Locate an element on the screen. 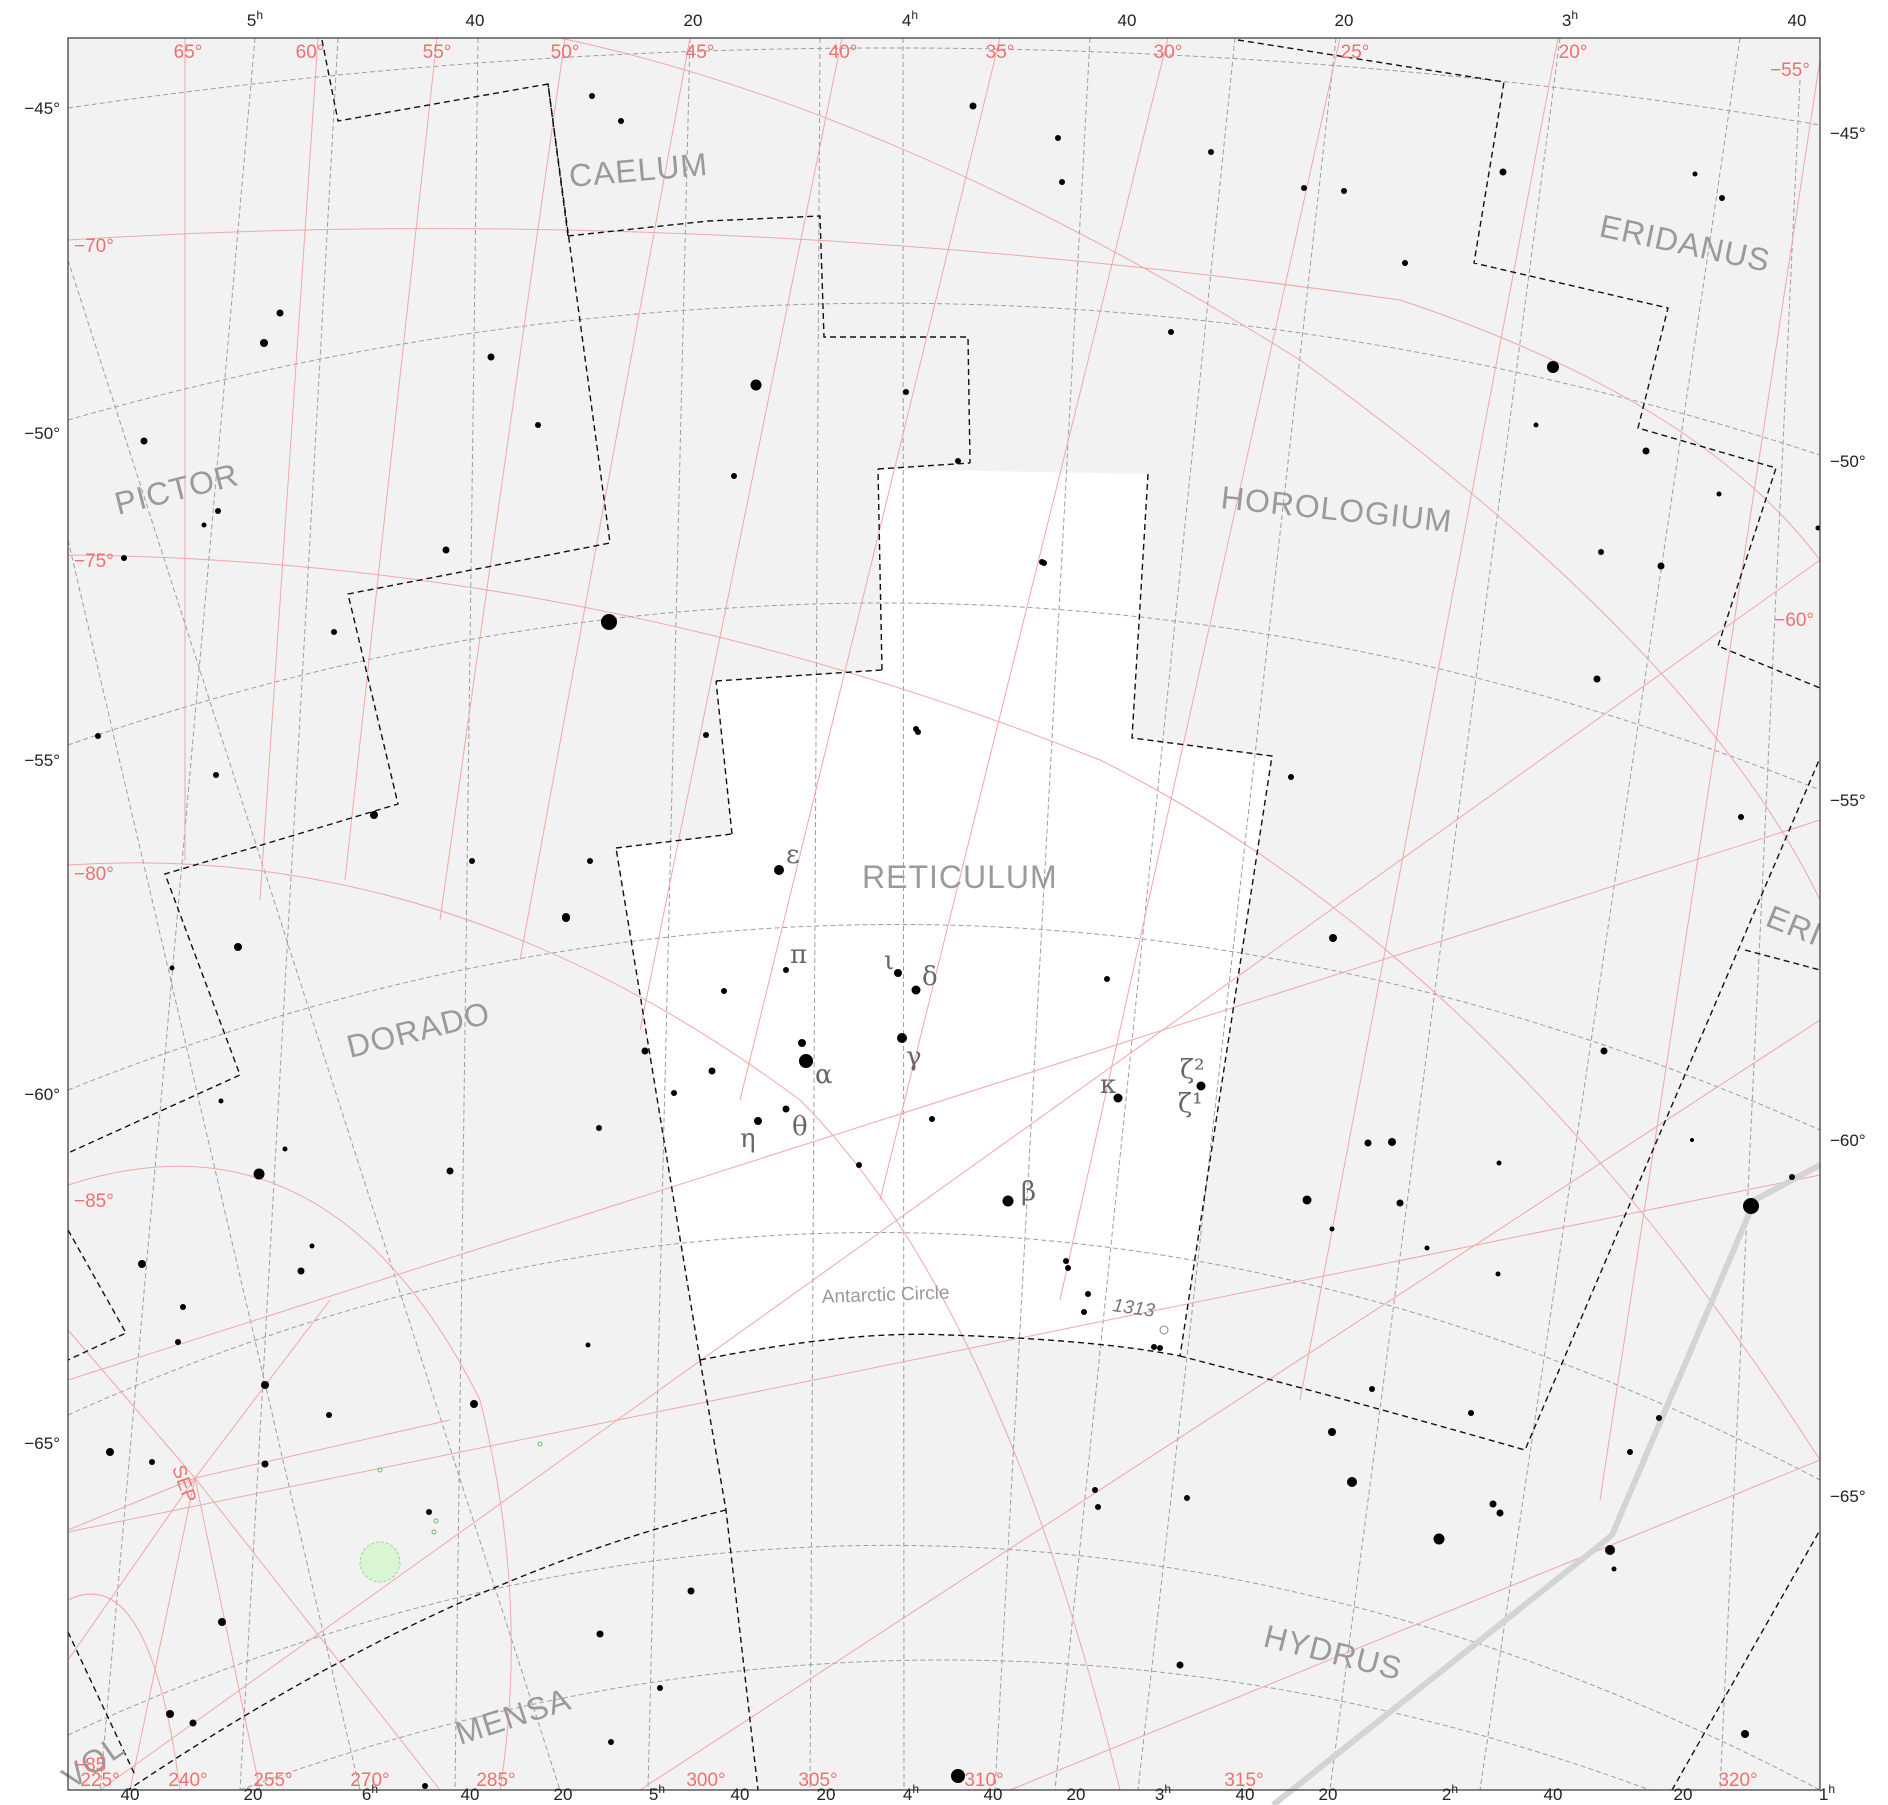 The height and width of the screenshot is (1805, 1888). galactic-bottom-label-3: 270° is located at coordinates (369, 1780).